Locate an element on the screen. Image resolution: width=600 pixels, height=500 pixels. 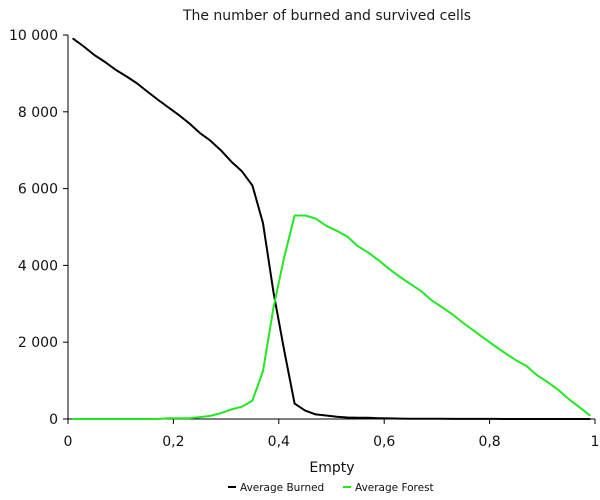
x-axis-label: Empty is located at coordinates (331, 468).